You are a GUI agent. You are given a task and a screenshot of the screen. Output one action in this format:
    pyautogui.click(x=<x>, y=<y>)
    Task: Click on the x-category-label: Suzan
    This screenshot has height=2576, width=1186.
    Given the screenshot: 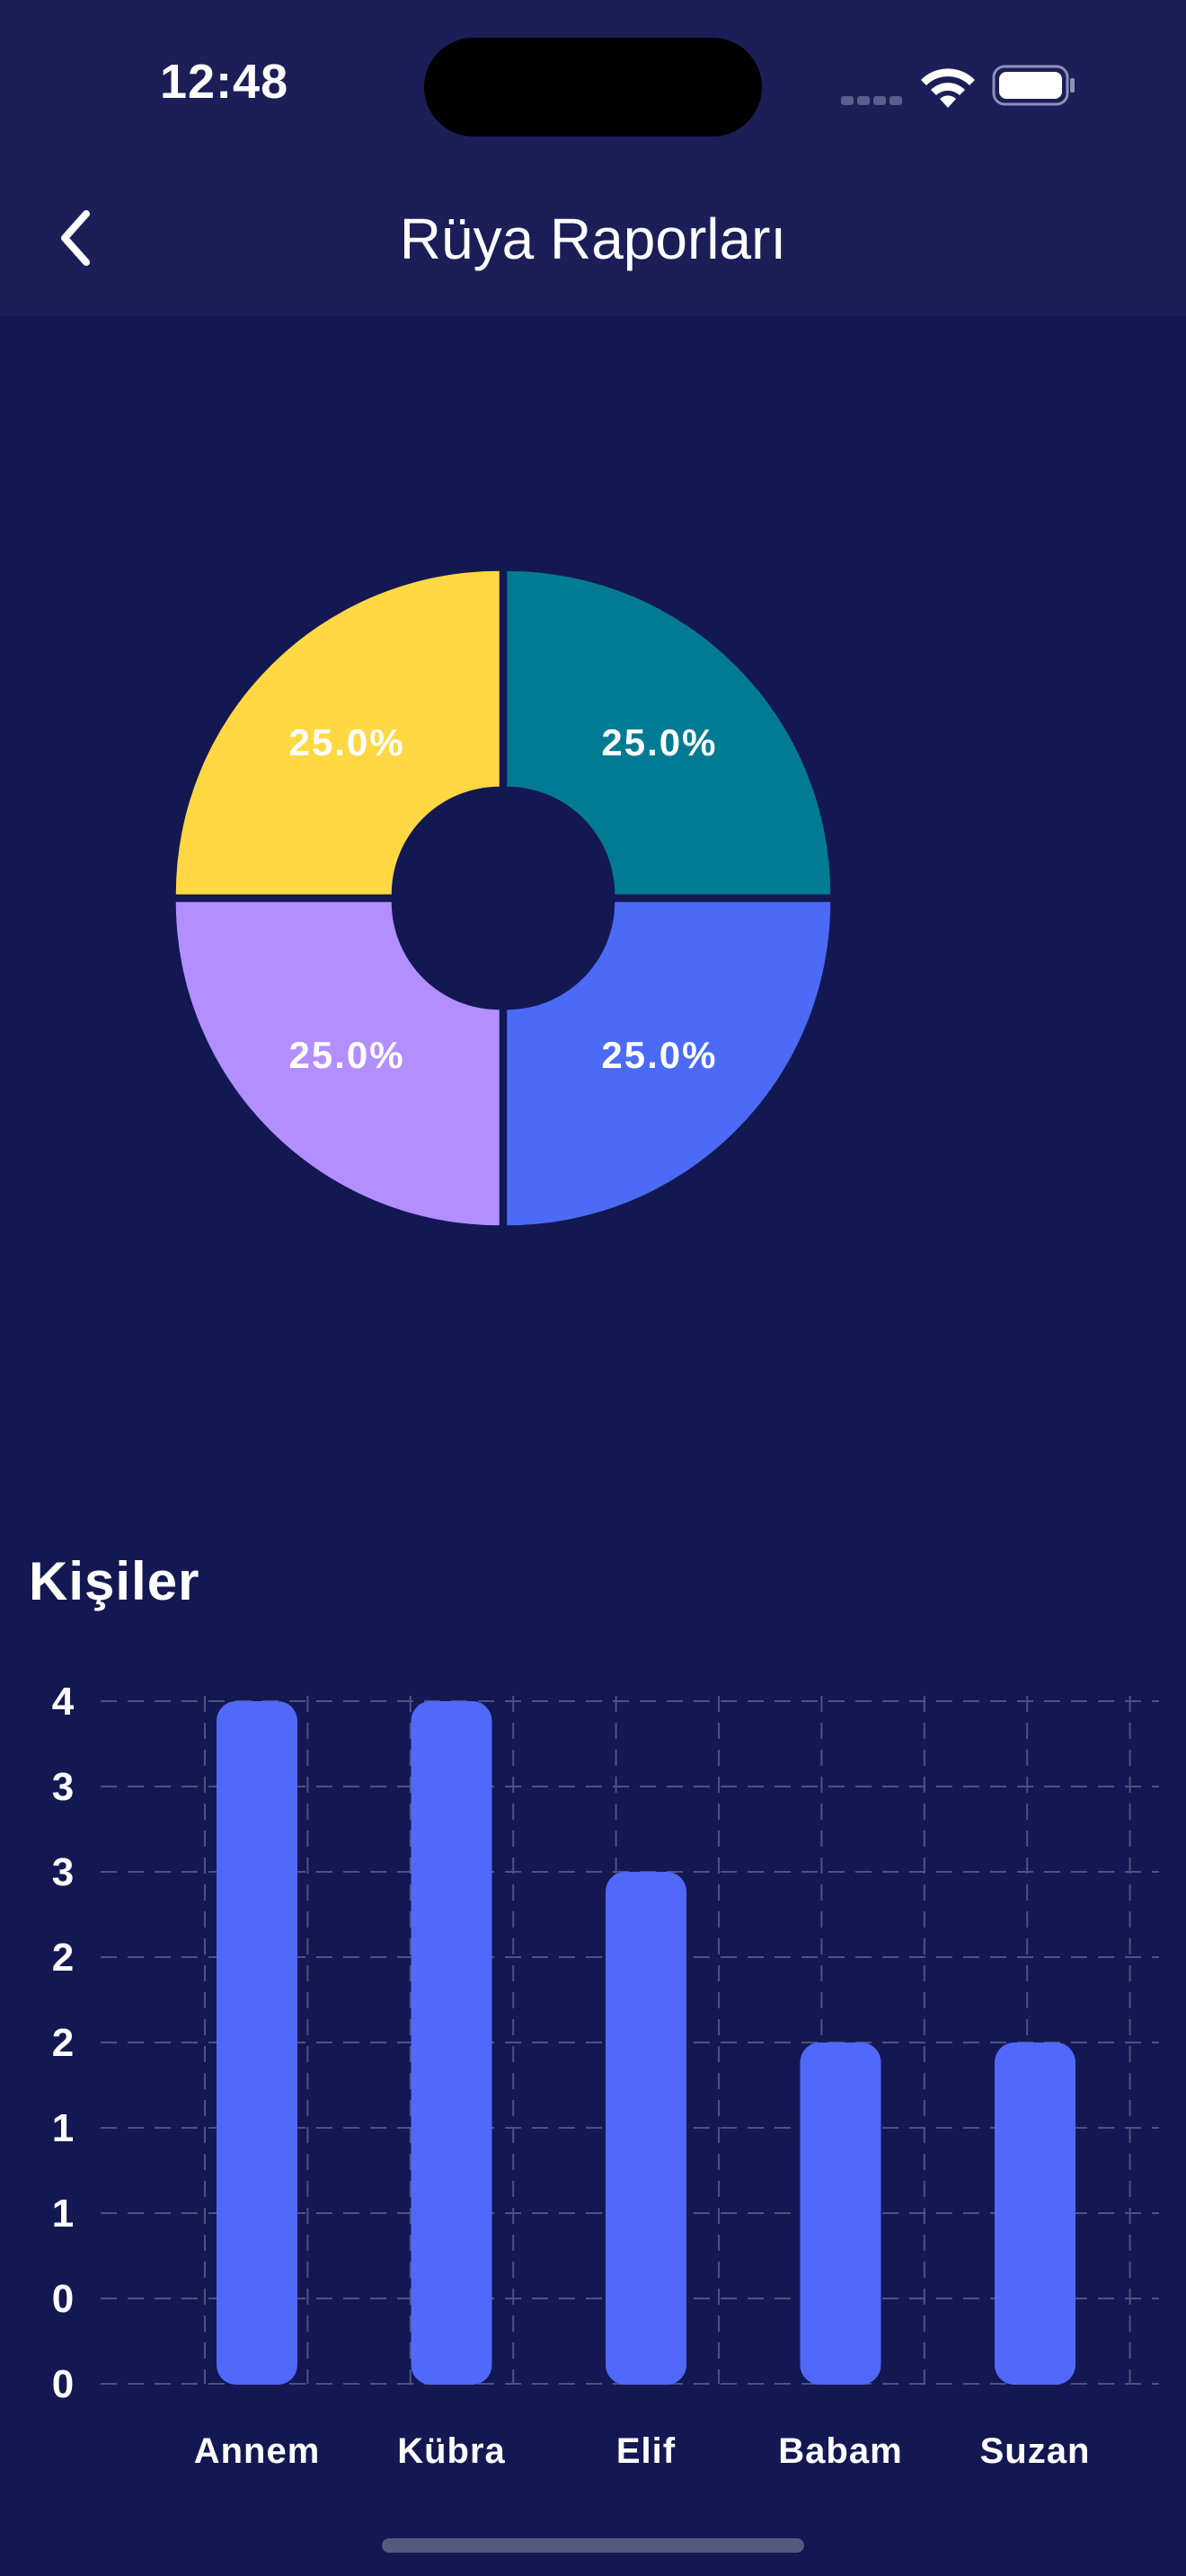 What is the action you would take?
    pyautogui.click(x=1035, y=2451)
    